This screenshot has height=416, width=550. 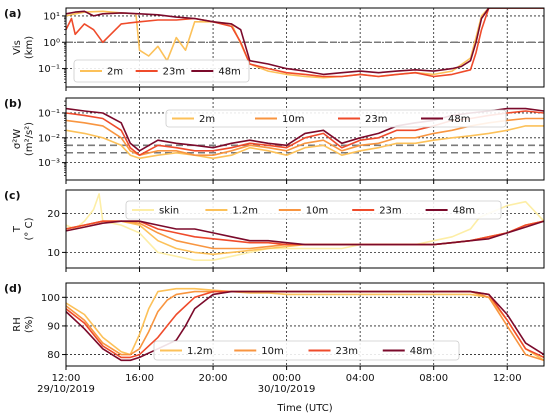 I want to click on x-tick-label: 30/10/2019, so click(x=287, y=389).